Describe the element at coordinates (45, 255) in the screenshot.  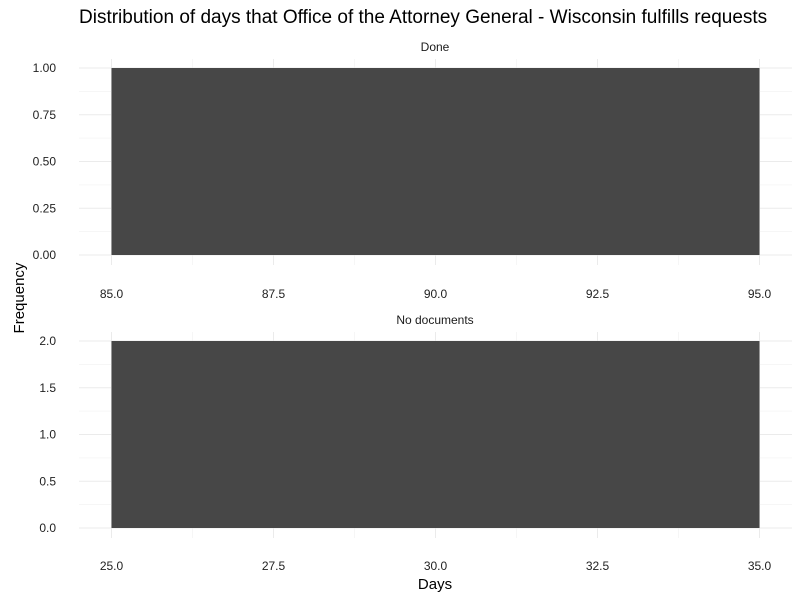
I see `y-tick-label: 0.00` at that location.